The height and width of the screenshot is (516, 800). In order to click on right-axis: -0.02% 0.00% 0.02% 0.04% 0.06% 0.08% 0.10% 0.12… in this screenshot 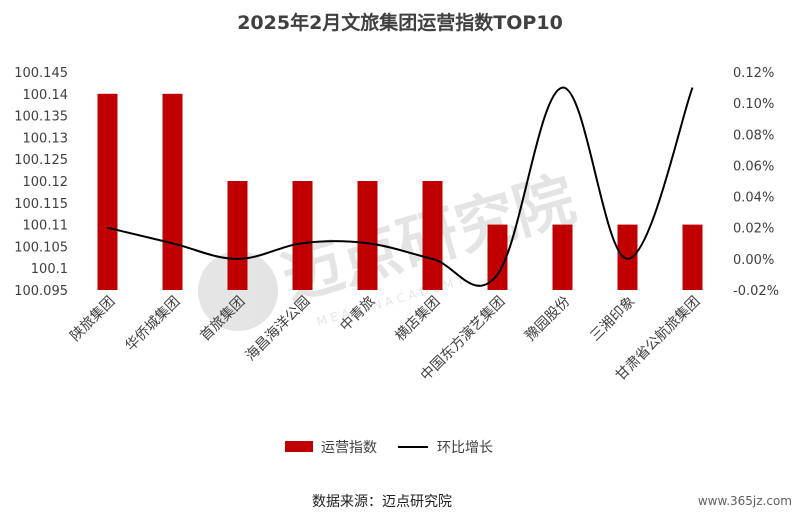, I will do `click(756, 182)`.